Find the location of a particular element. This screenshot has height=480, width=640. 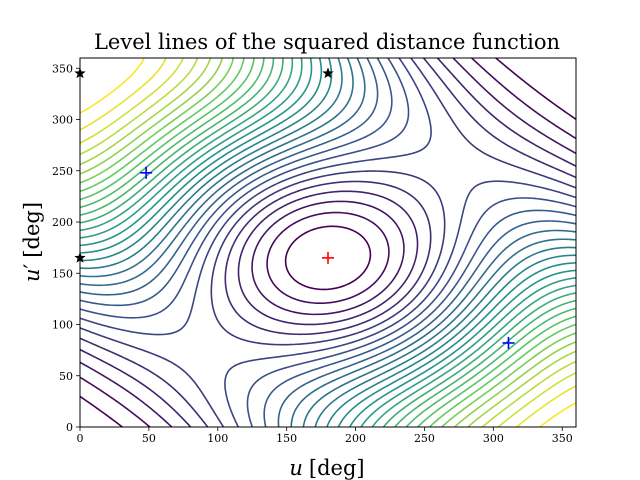

y-axis-label: u′ [deg] is located at coordinates (32, 242).